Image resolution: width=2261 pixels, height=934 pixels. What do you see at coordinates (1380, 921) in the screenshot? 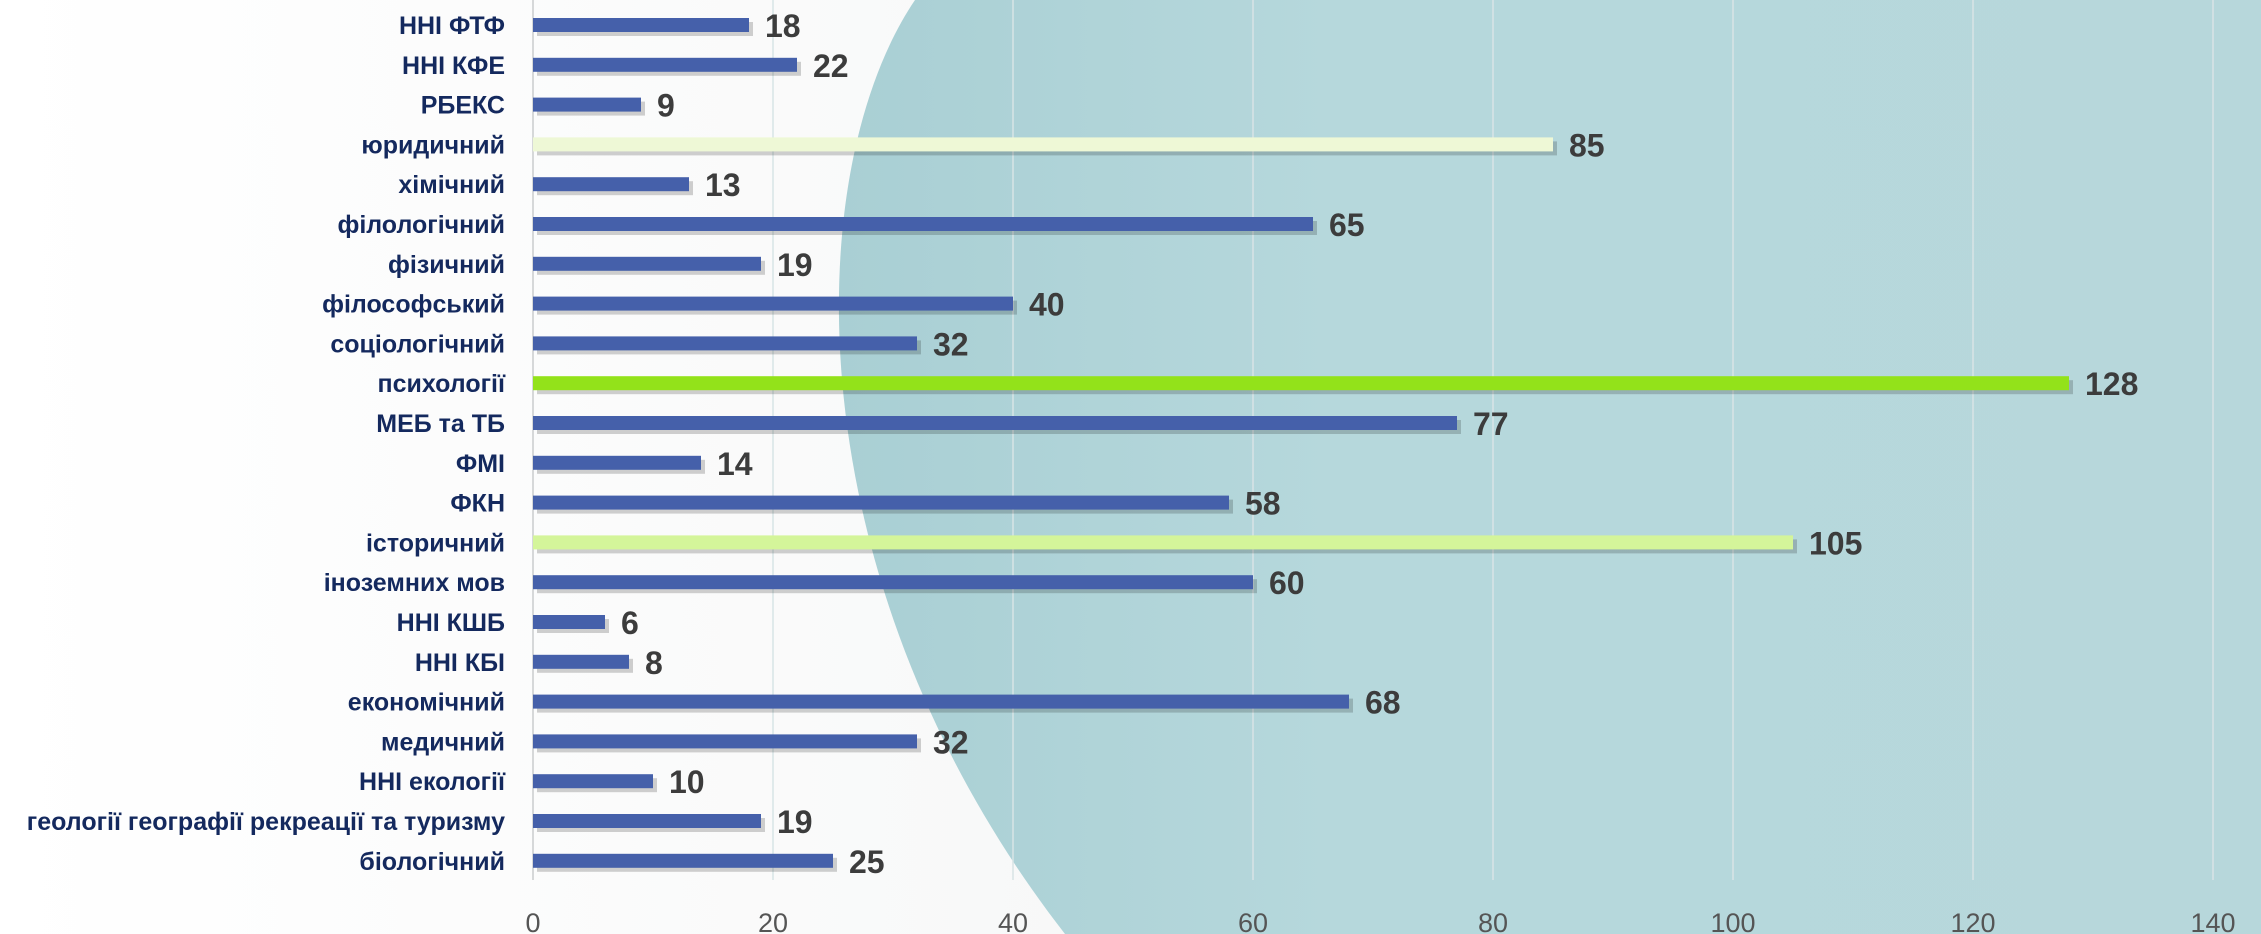
I see `x-axis-tick-labels: 0 20 40 60 80 100 120 140` at bounding box center [1380, 921].